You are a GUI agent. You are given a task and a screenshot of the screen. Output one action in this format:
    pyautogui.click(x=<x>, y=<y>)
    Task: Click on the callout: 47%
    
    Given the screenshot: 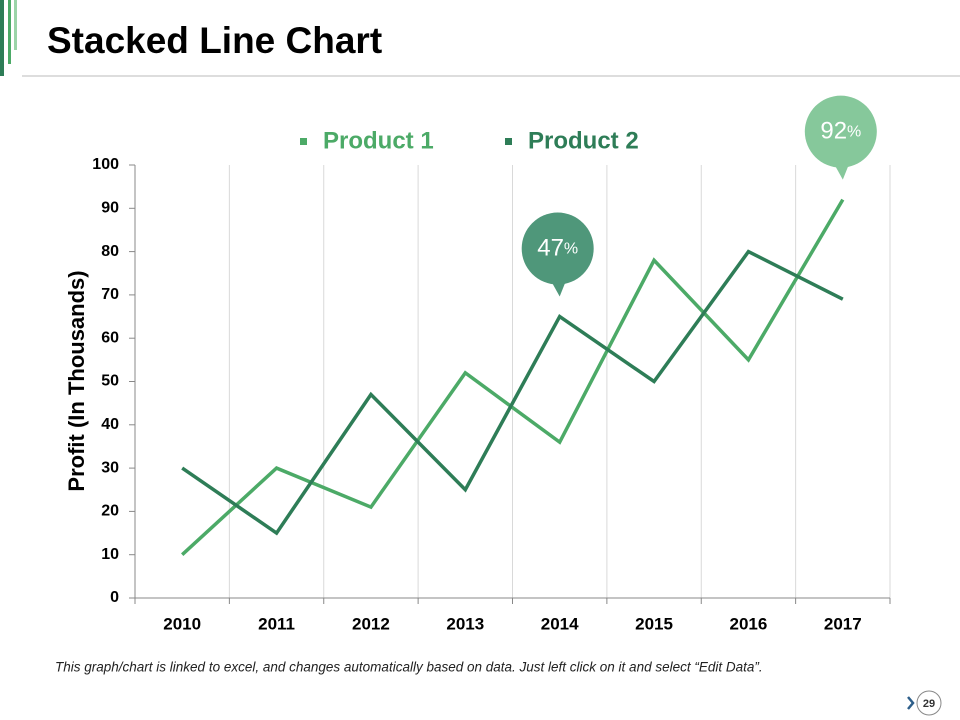 What is the action you would take?
    pyautogui.click(x=557, y=254)
    